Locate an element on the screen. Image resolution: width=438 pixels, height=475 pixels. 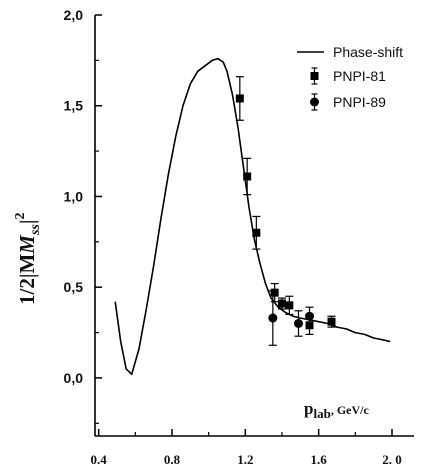
y-tick-label: 2,0 is located at coordinates (74, 15).